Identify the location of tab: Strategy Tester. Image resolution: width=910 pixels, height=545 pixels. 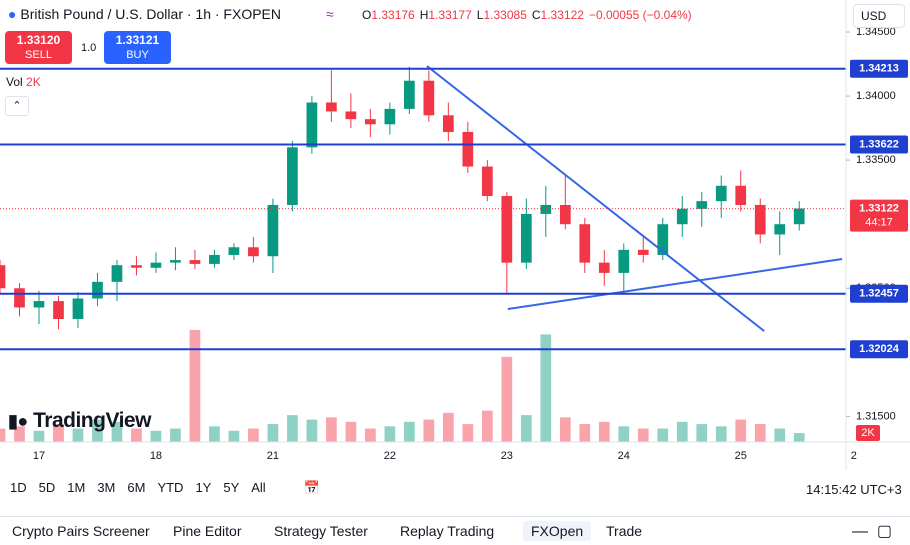
(321, 531).